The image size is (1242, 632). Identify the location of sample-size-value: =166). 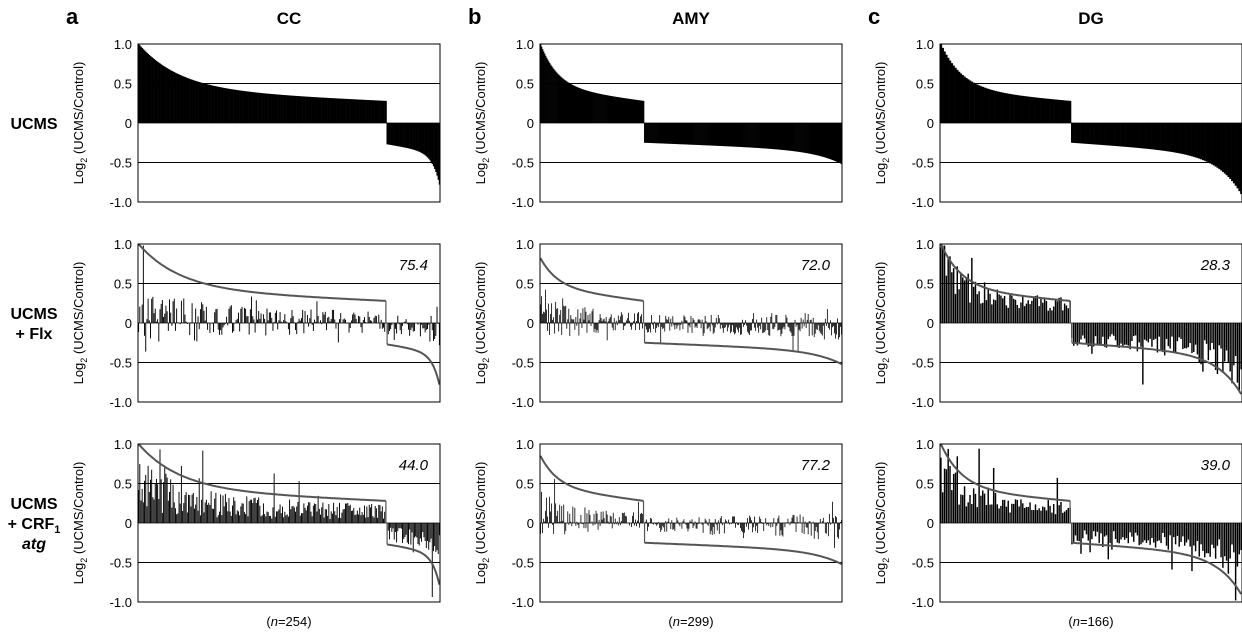
(1097, 621).